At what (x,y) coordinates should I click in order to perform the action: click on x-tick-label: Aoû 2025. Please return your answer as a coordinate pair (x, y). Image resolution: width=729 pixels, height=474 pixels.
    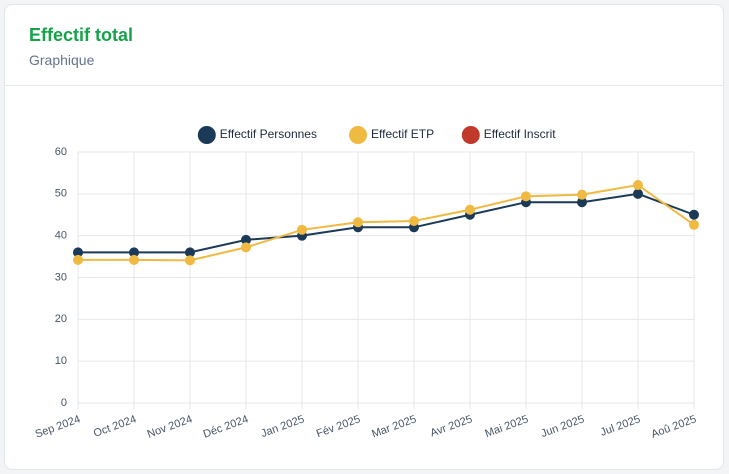
    Looking at the image, I should click on (674, 426).